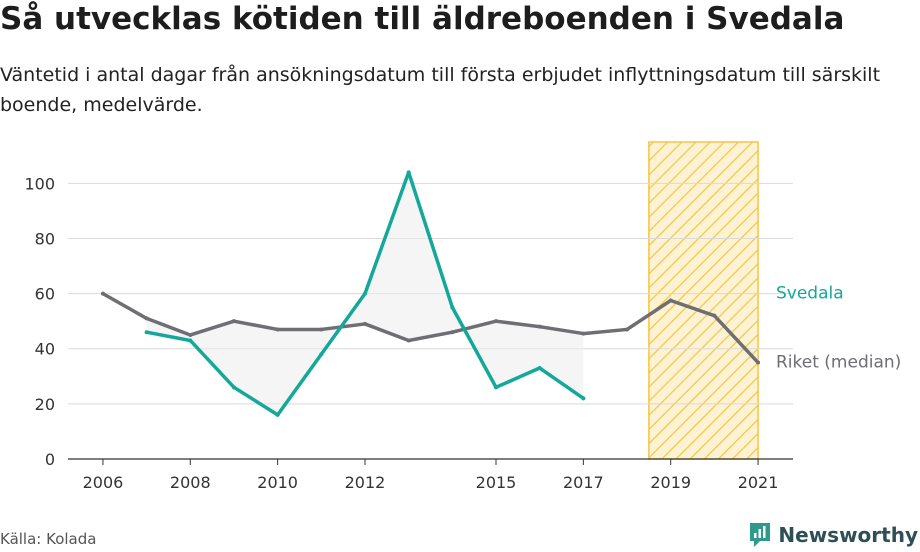 This screenshot has width=920, height=552. What do you see at coordinates (810, 294) in the screenshot?
I see `series-label-svedala: Svedala` at bounding box center [810, 294].